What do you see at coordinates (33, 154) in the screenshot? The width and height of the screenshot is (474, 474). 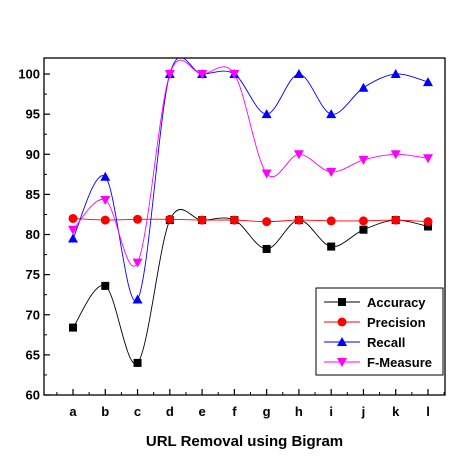 I see `y-tick-label-6: 90` at bounding box center [33, 154].